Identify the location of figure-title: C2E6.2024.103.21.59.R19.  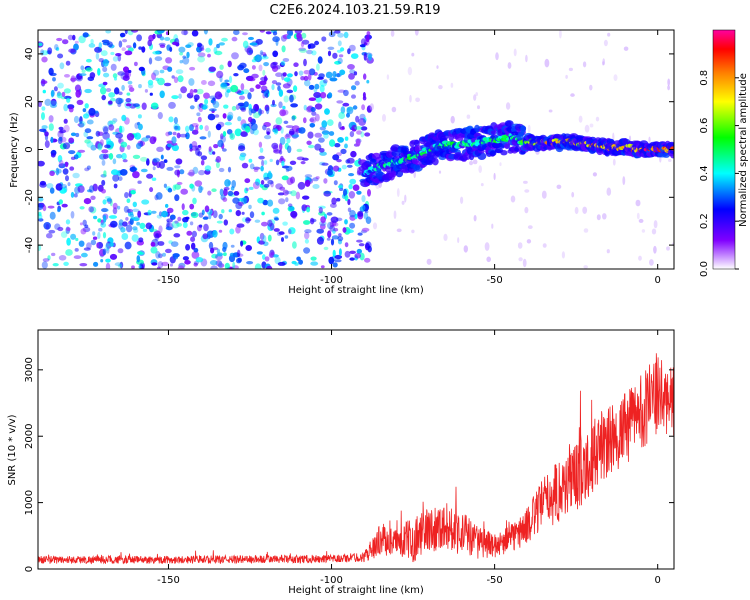
(354, 10).